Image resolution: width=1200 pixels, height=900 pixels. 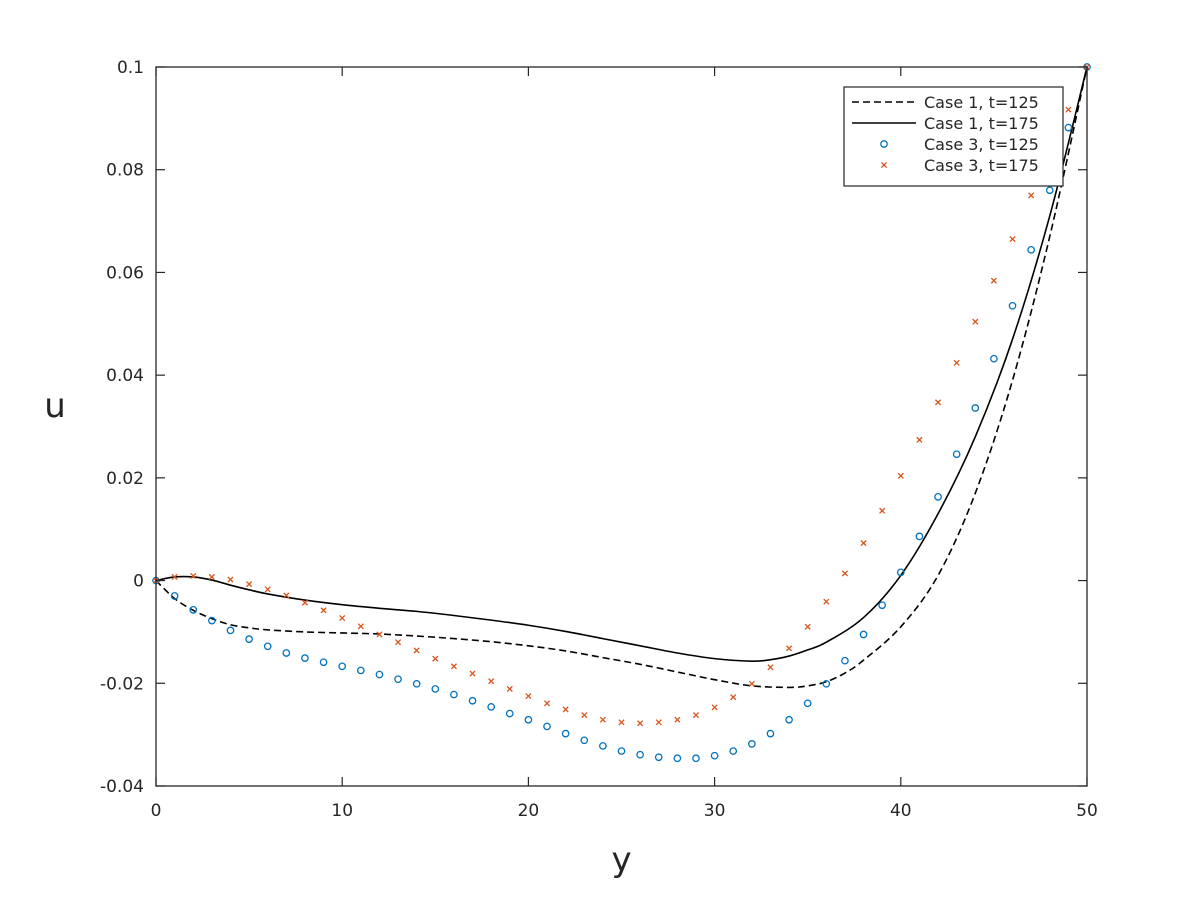 What do you see at coordinates (125, 171) in the screenshot?
I see `y-tick-label: 0.08` at bounding box center [125, 171].